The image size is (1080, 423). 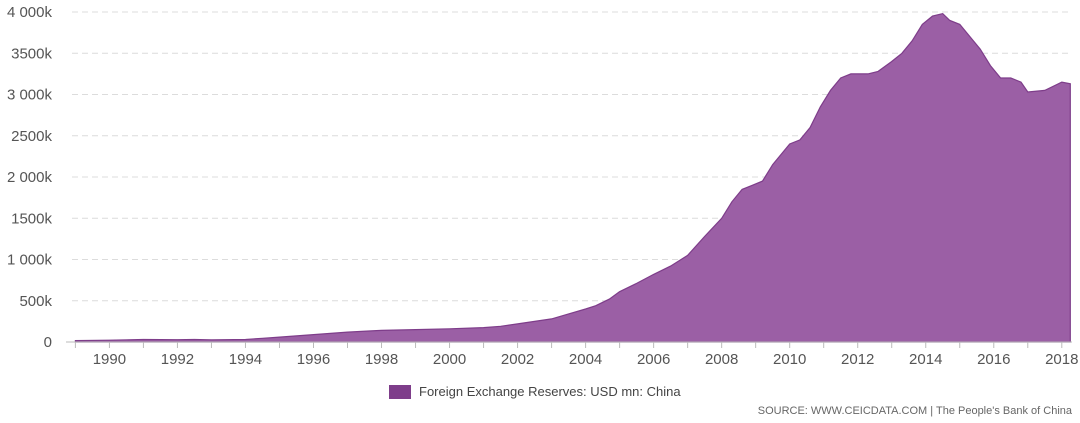 I want to click on y-tick-label: 3 000k, so click(x=30, y=95).